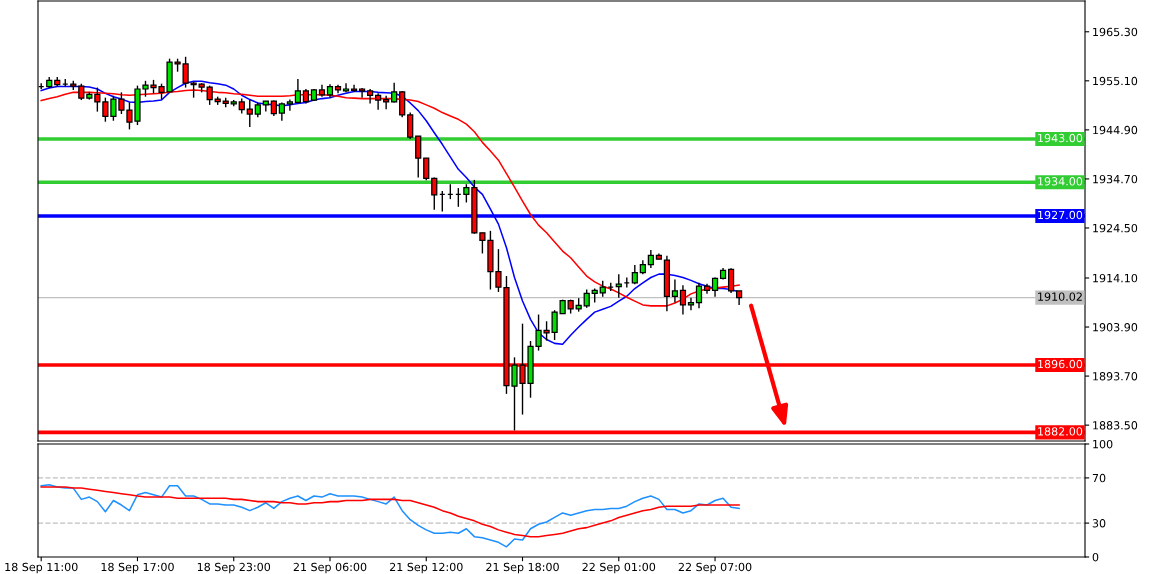 The height and width of the screenshot is (574, 1152). I want to click on y-tick-label: 1893.70, so click(1115, 376).